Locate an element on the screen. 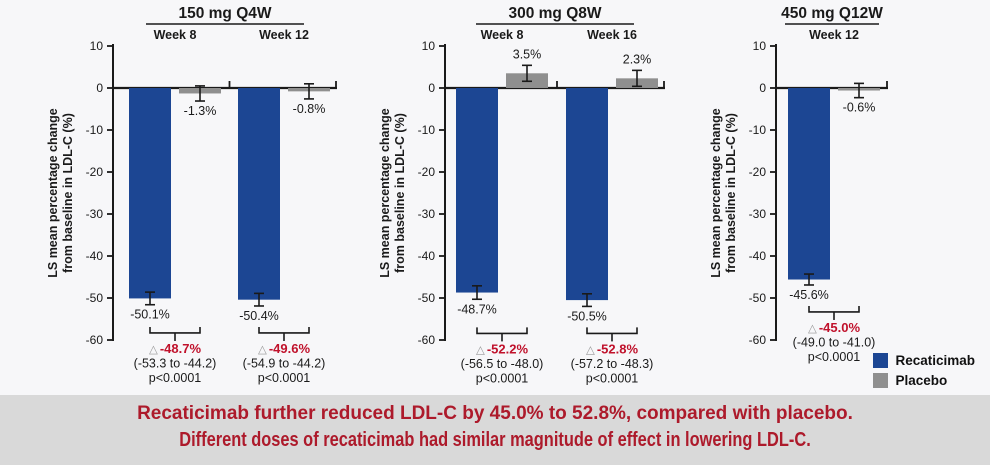 The width and height of the screenshot is (990, 465). legend-item-placebo: Placebo is located at coordinates (924, 380).